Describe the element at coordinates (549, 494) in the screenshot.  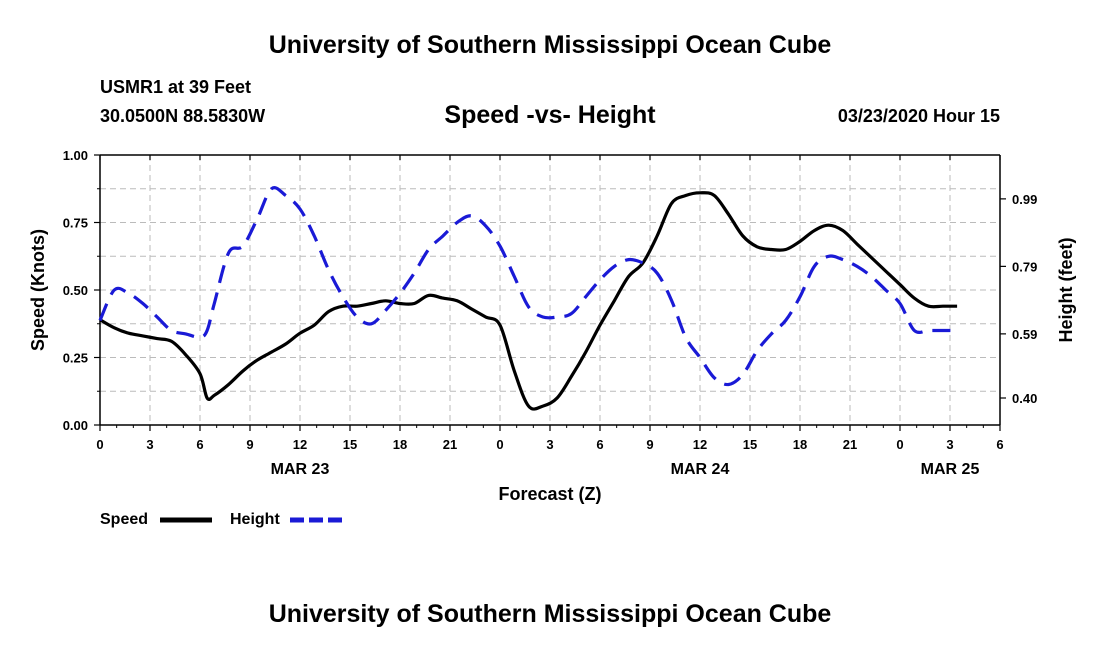
I see `x-axis-title: Forecast (Z)` at that location.